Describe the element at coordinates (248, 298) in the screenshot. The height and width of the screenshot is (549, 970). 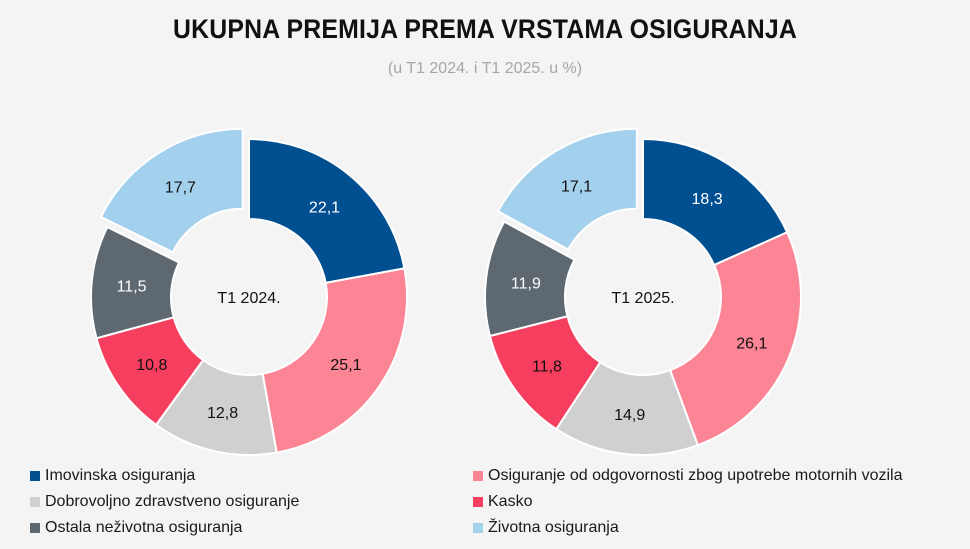
I see `center-label: T1 2024.` at that location.